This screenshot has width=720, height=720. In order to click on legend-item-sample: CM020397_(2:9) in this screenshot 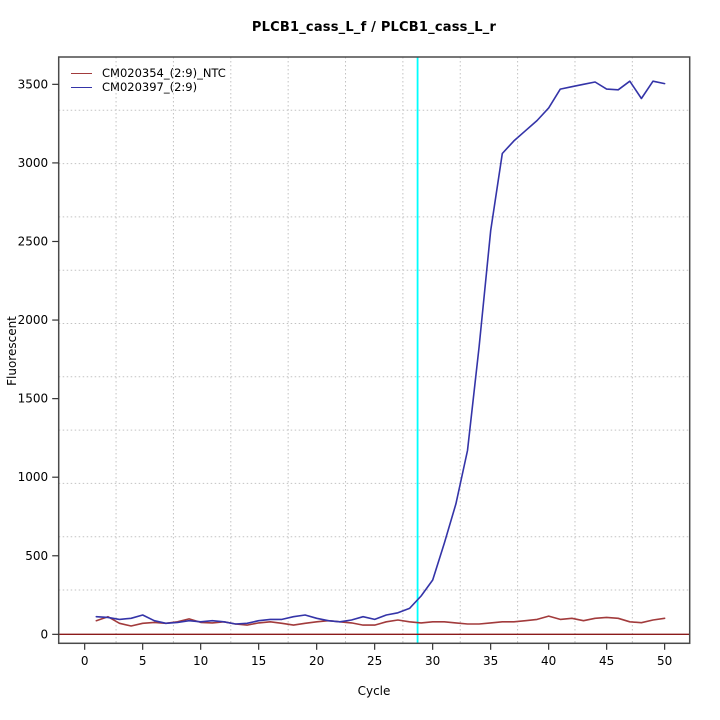, I will do `click(148, 87)`.